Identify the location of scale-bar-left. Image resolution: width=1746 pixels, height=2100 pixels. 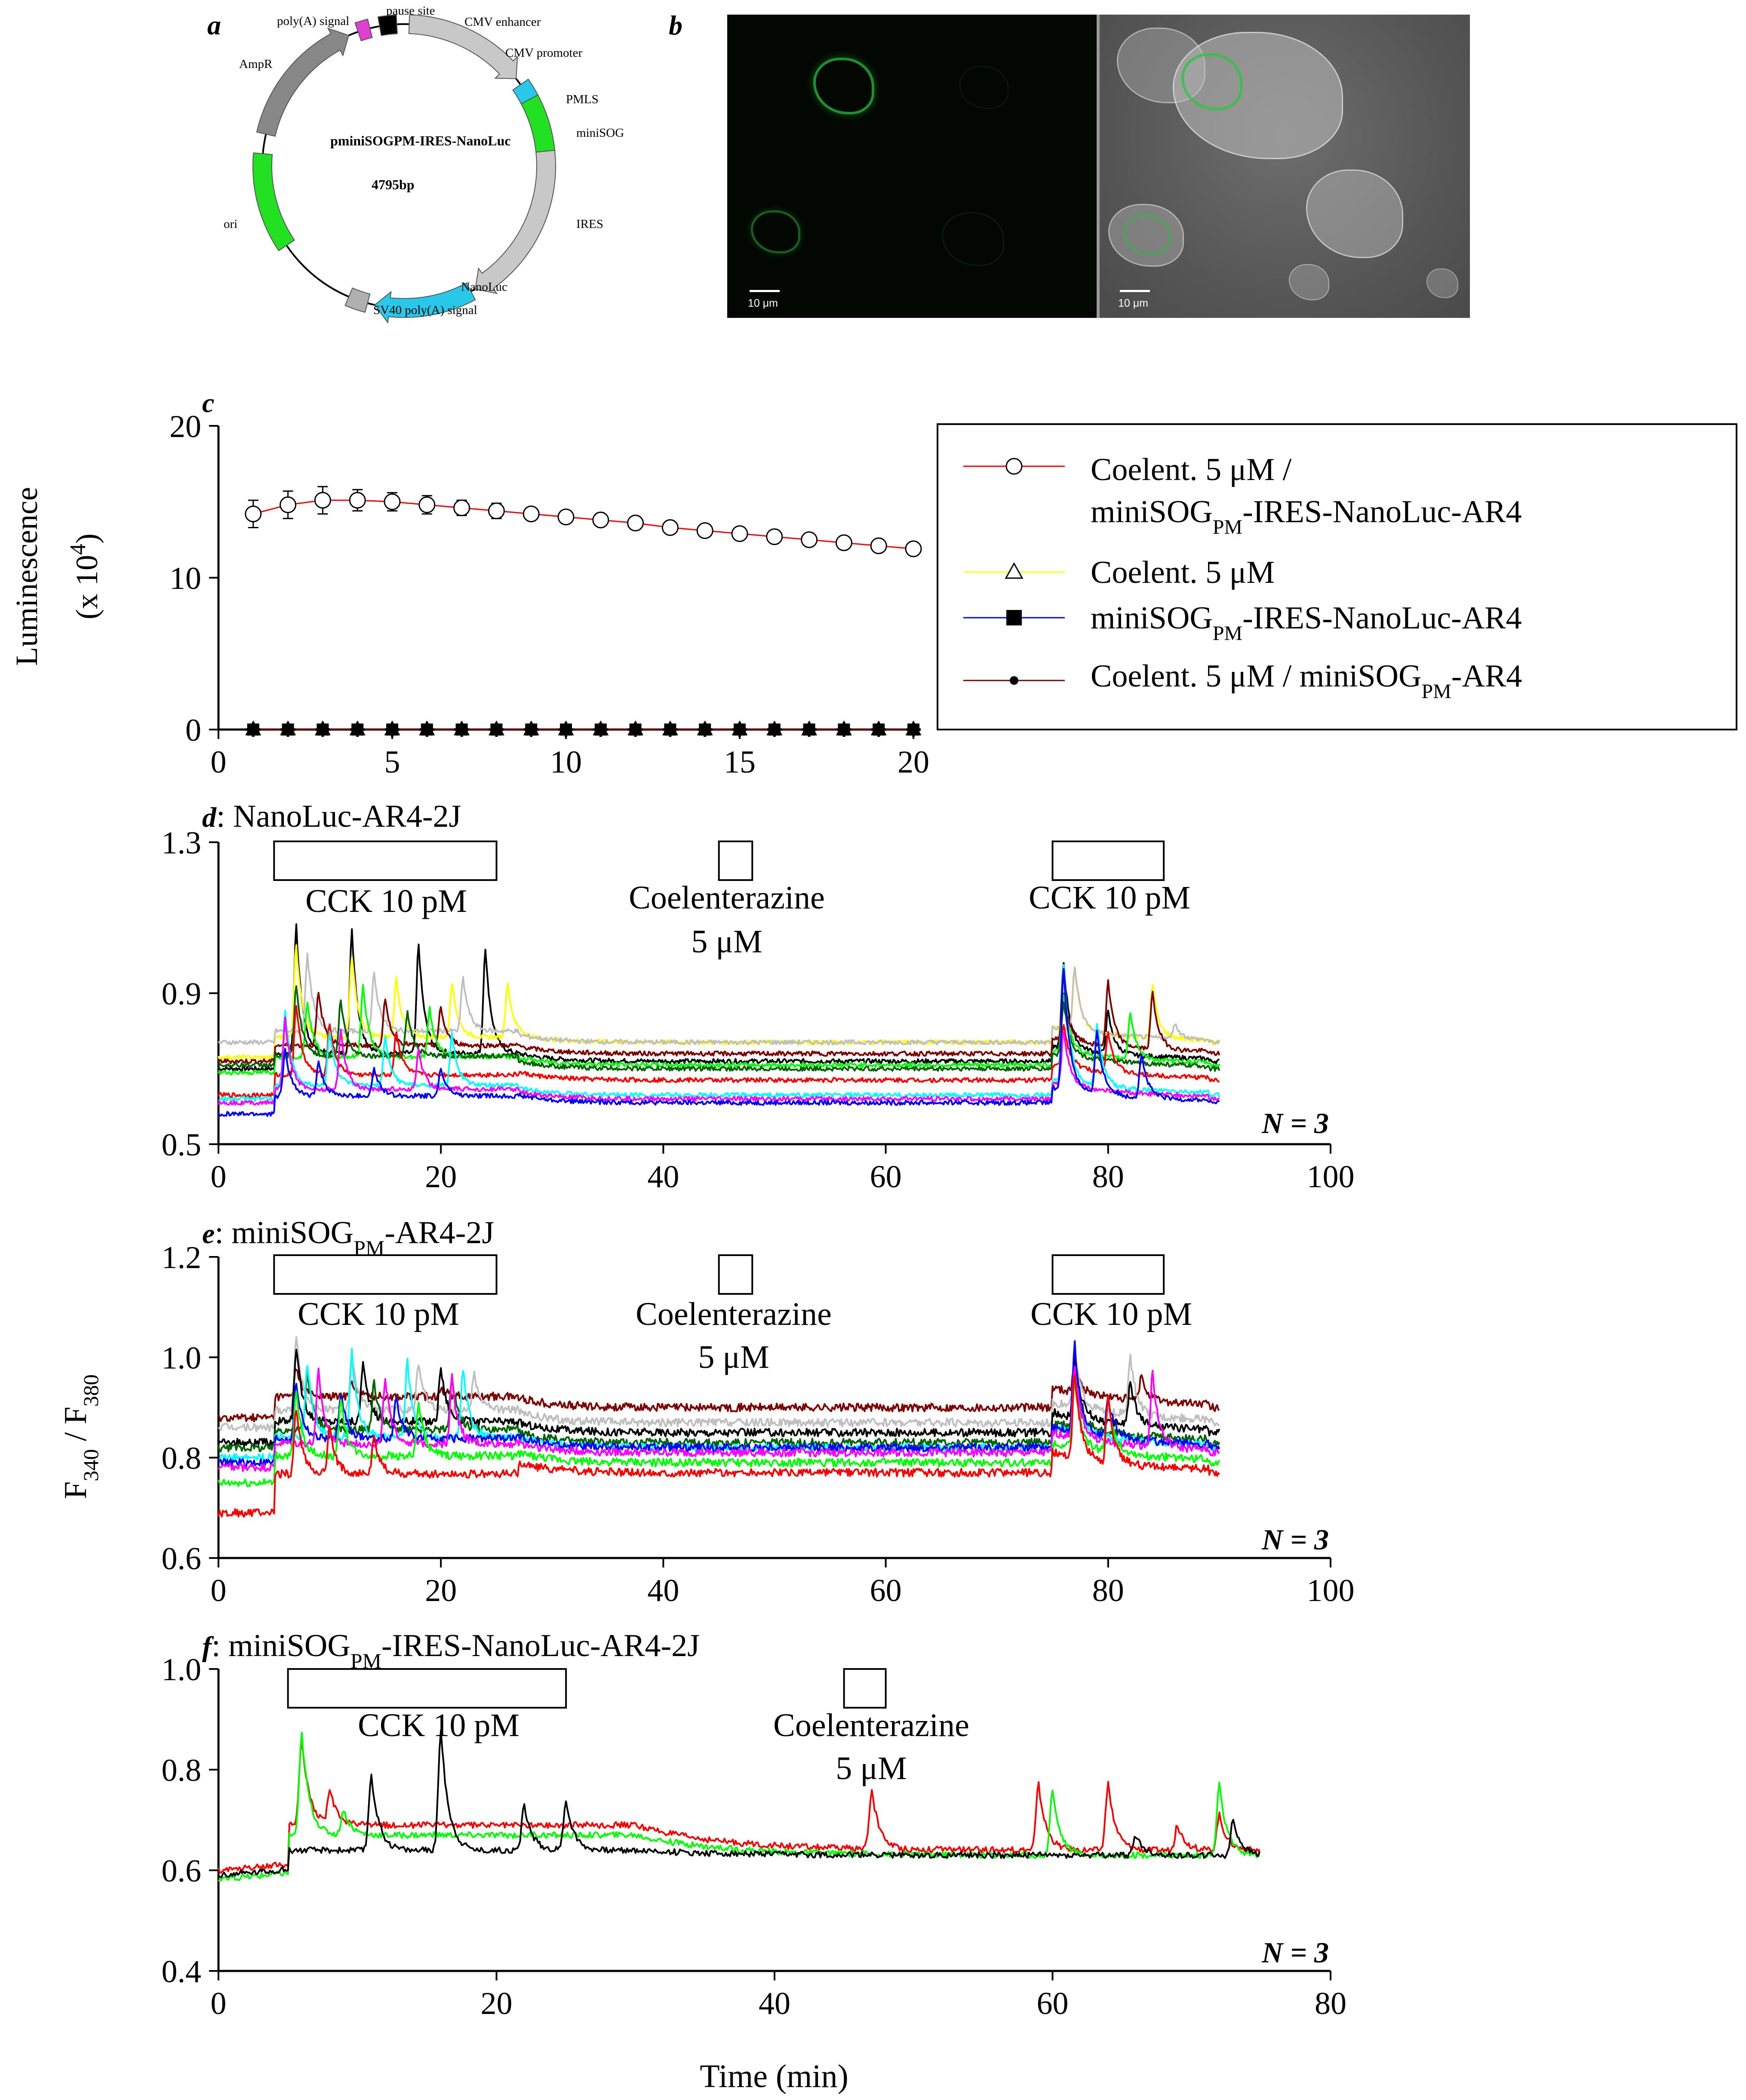
(765, 291).